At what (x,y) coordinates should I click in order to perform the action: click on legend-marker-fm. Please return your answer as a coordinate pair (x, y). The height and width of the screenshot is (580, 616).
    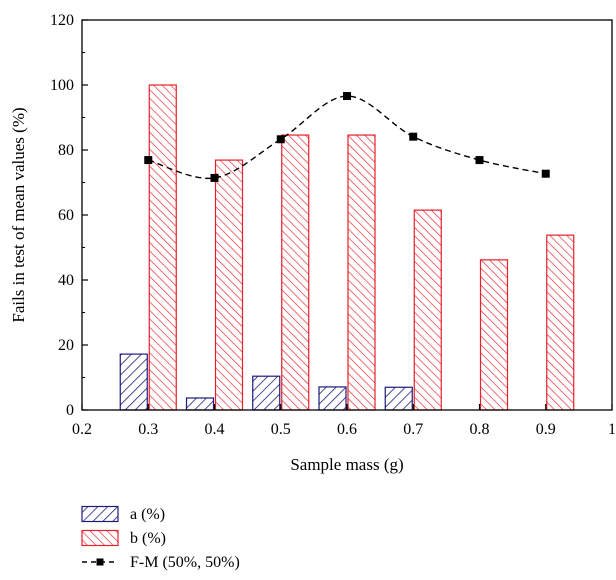
    Looking at the image, I should click on (100, 562).